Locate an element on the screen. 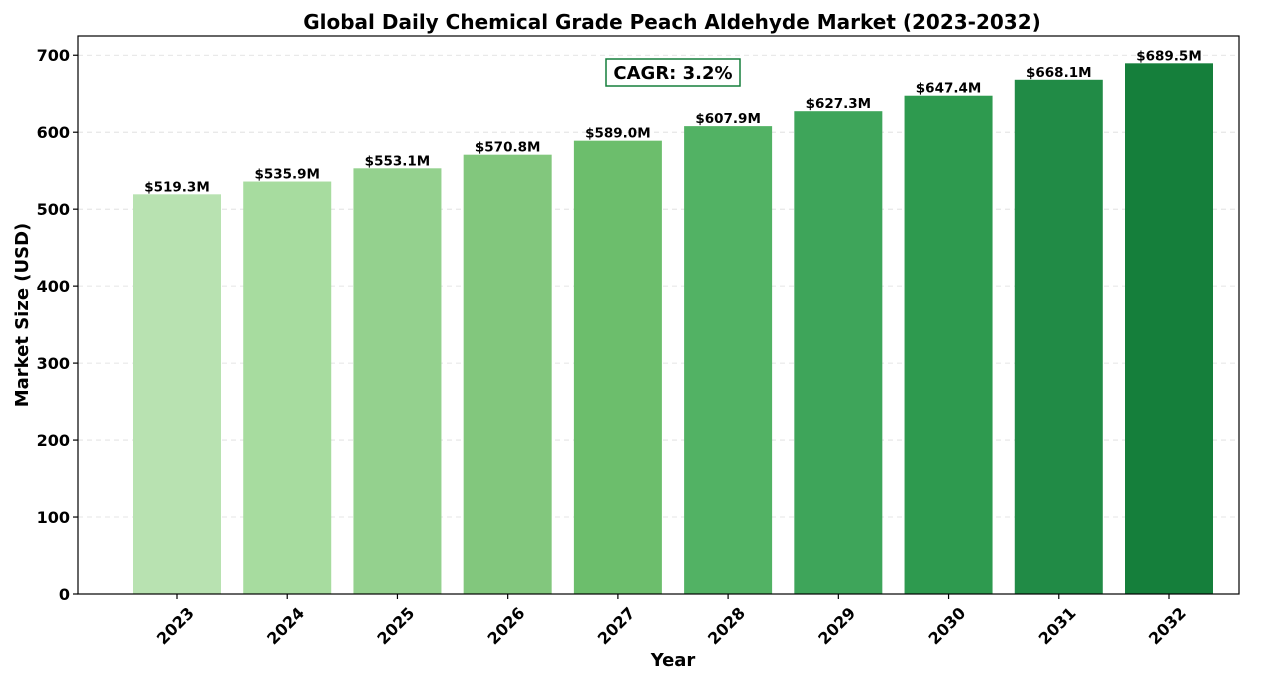 This screenshot has height=682, width=1280. y-tick-label: 400 is located at coordinates (53, 286).